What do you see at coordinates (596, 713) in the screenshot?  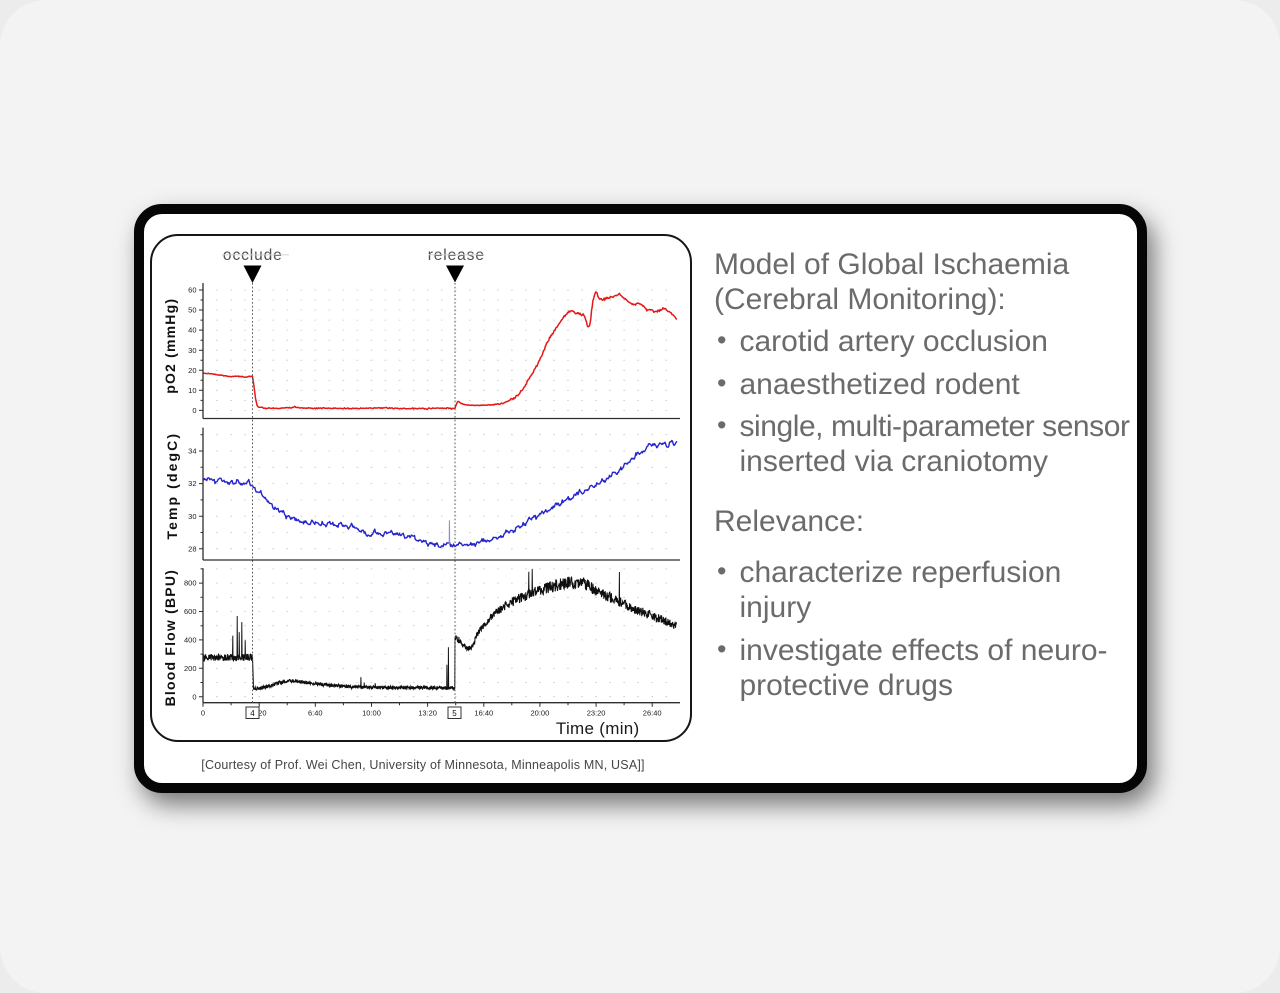 I see `svg-text: 23:20` at bounding box center [596, 713].